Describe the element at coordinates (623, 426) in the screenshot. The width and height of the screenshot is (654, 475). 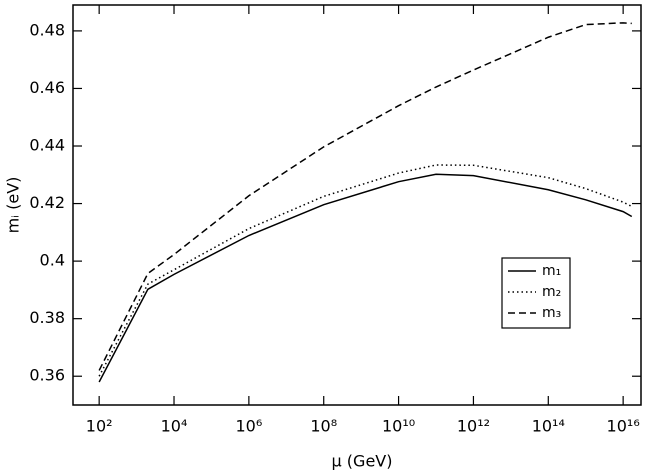
I see `x-tick-label: 10¹⁶` at that location.